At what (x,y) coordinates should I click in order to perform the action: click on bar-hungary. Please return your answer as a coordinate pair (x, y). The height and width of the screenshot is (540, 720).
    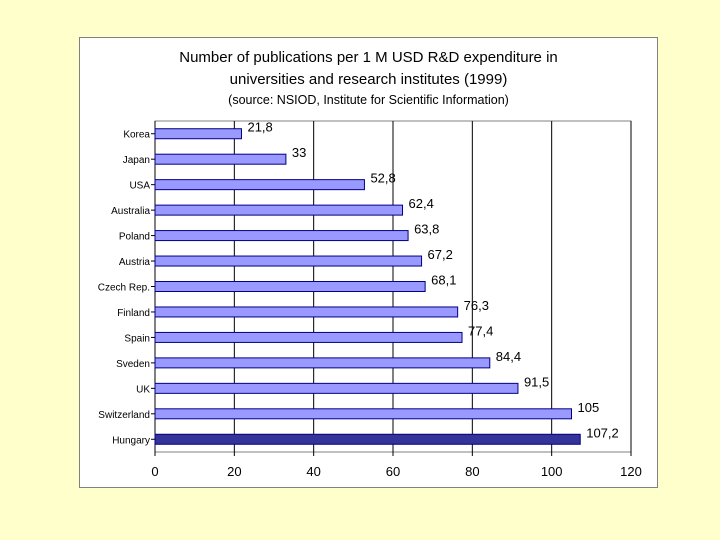
    Looking at the image, I should click on (367, 439).